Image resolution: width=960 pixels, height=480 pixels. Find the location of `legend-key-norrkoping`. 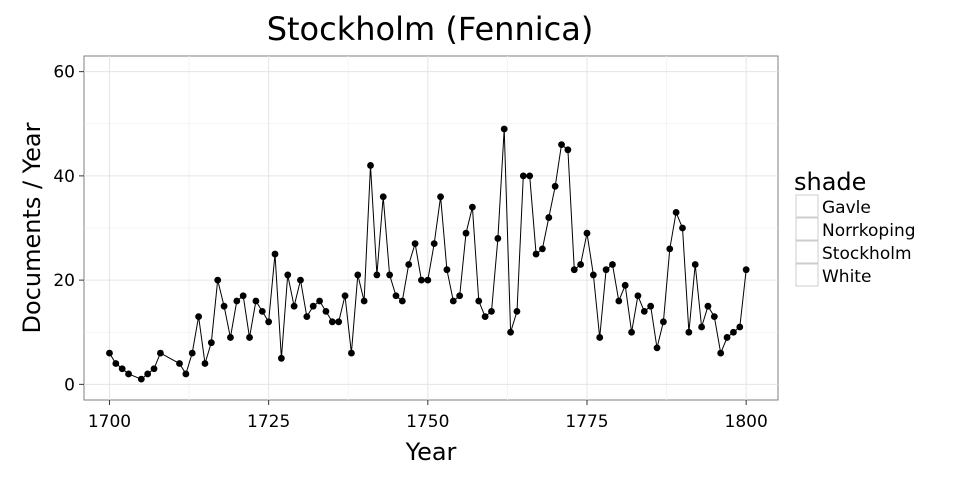

legend-key-norrkoping is located at coordinates (807, 229).